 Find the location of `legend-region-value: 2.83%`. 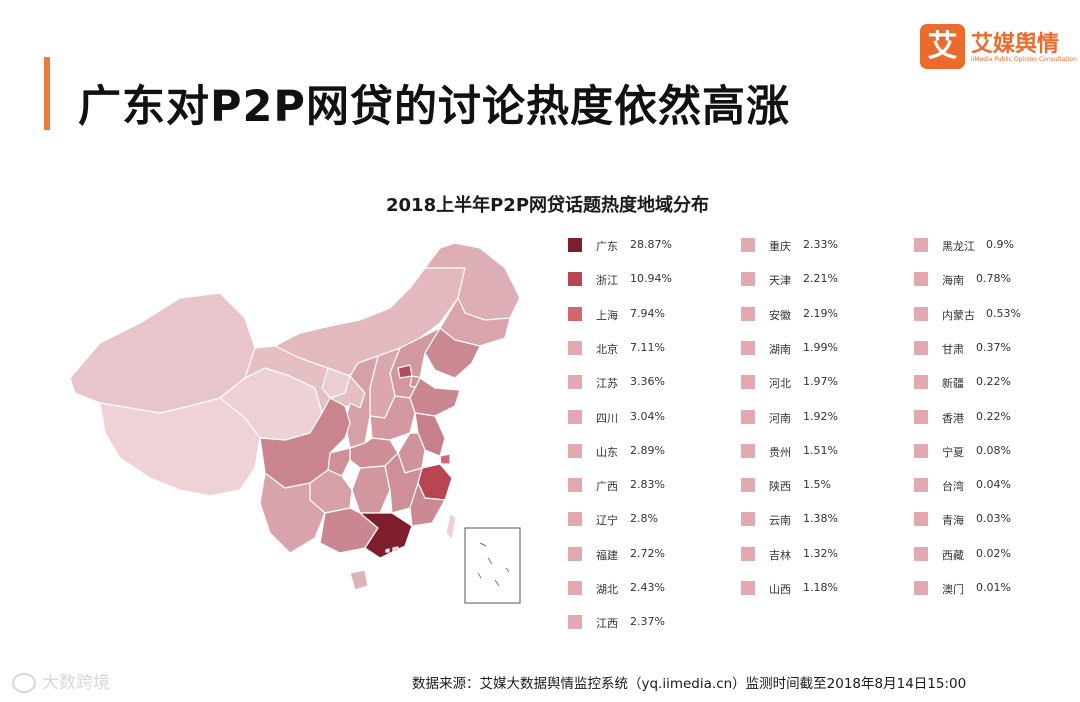

legend-region-value: 2.83% is located at coordinates (647, 485).